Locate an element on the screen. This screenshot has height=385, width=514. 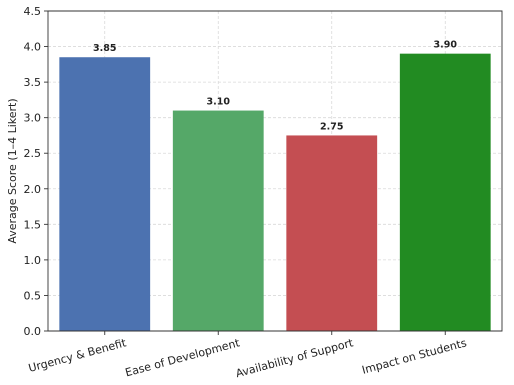
x-tick-label: Impact on Students is located at coordinates (415, 356).